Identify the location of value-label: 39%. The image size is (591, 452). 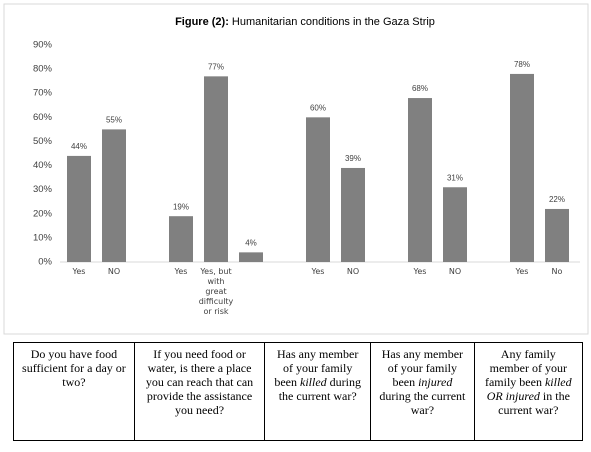
(353, 158).